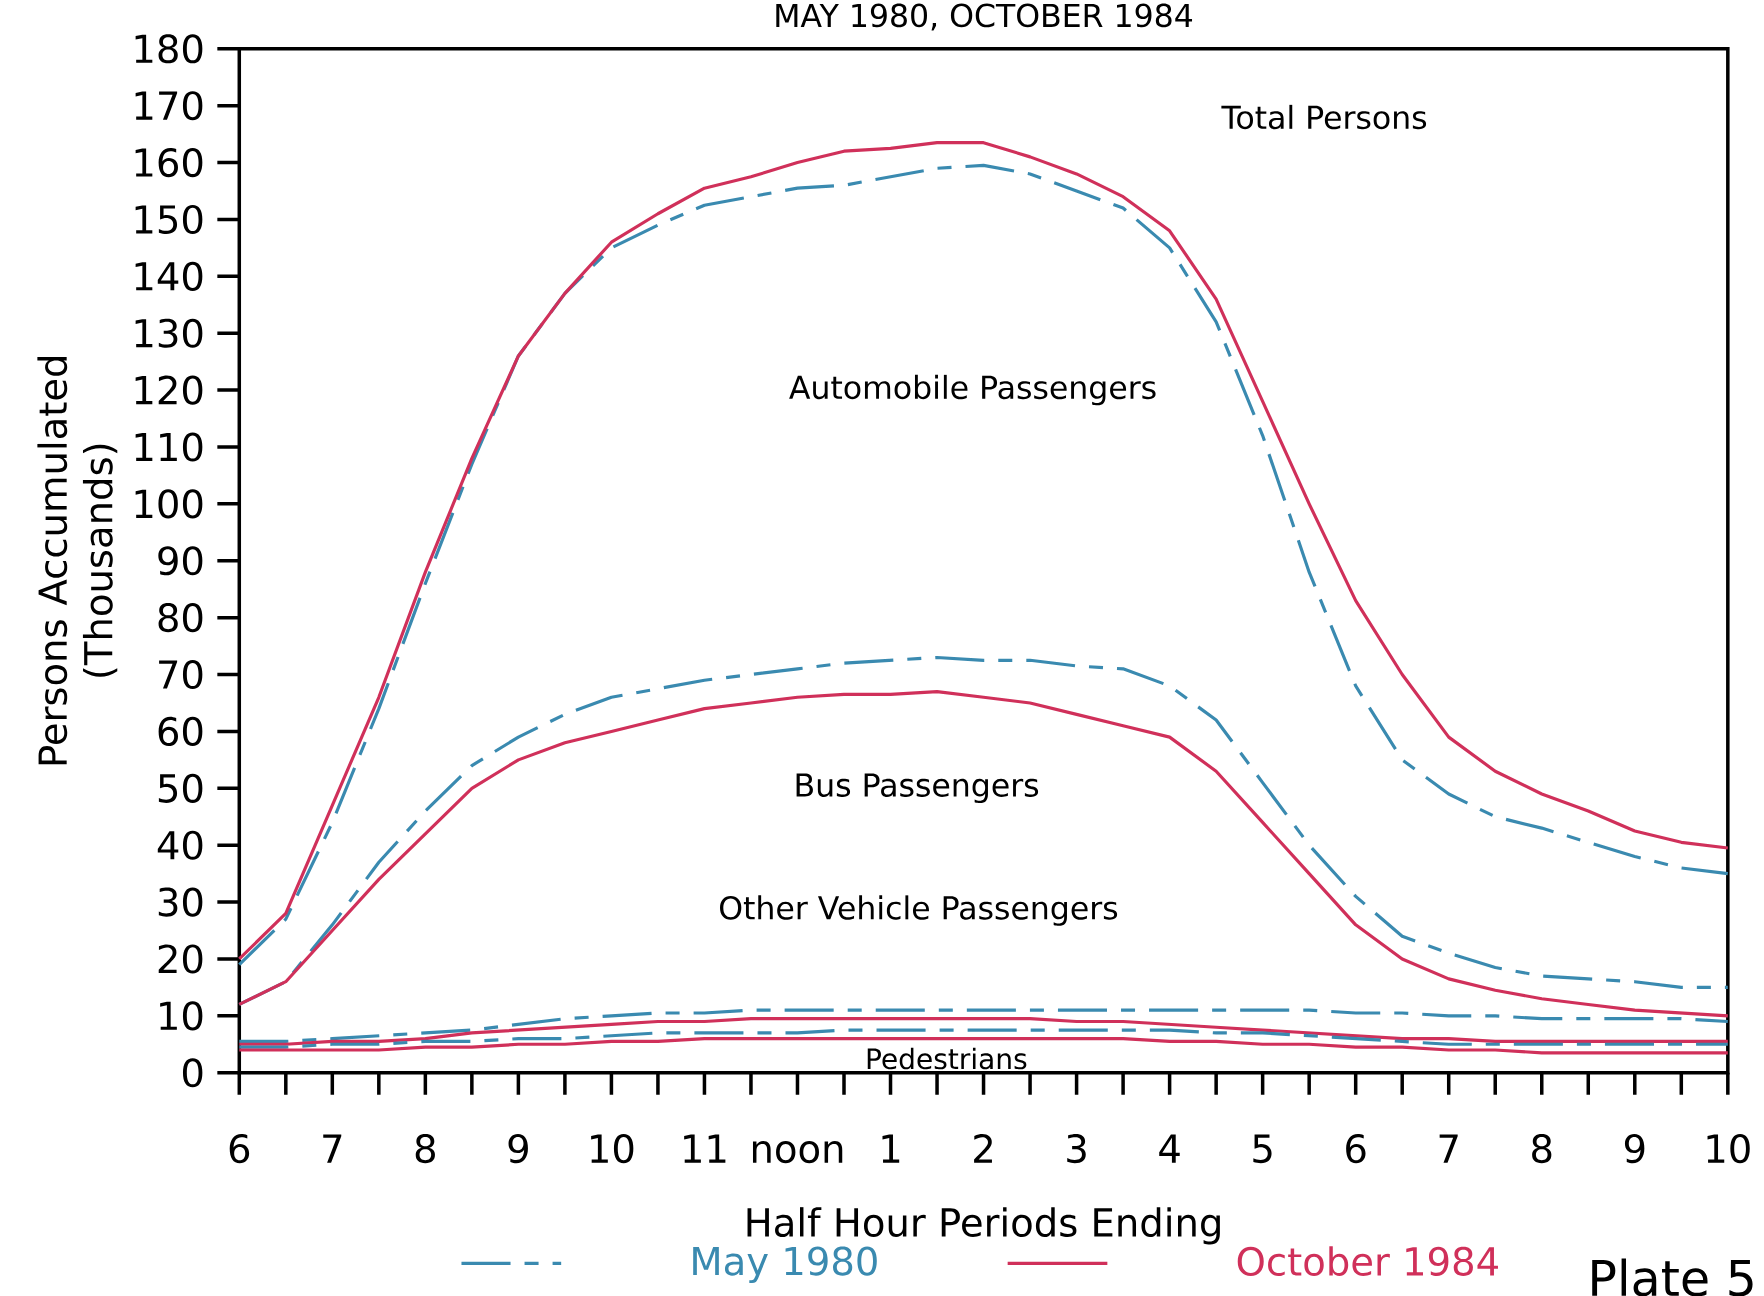 This screenshot has height=1296, width=1764. What do you see at coordinates (1324, 117) in the screenshot?
I see `annotation: Total Persons` at bounding box center [1324, 117].